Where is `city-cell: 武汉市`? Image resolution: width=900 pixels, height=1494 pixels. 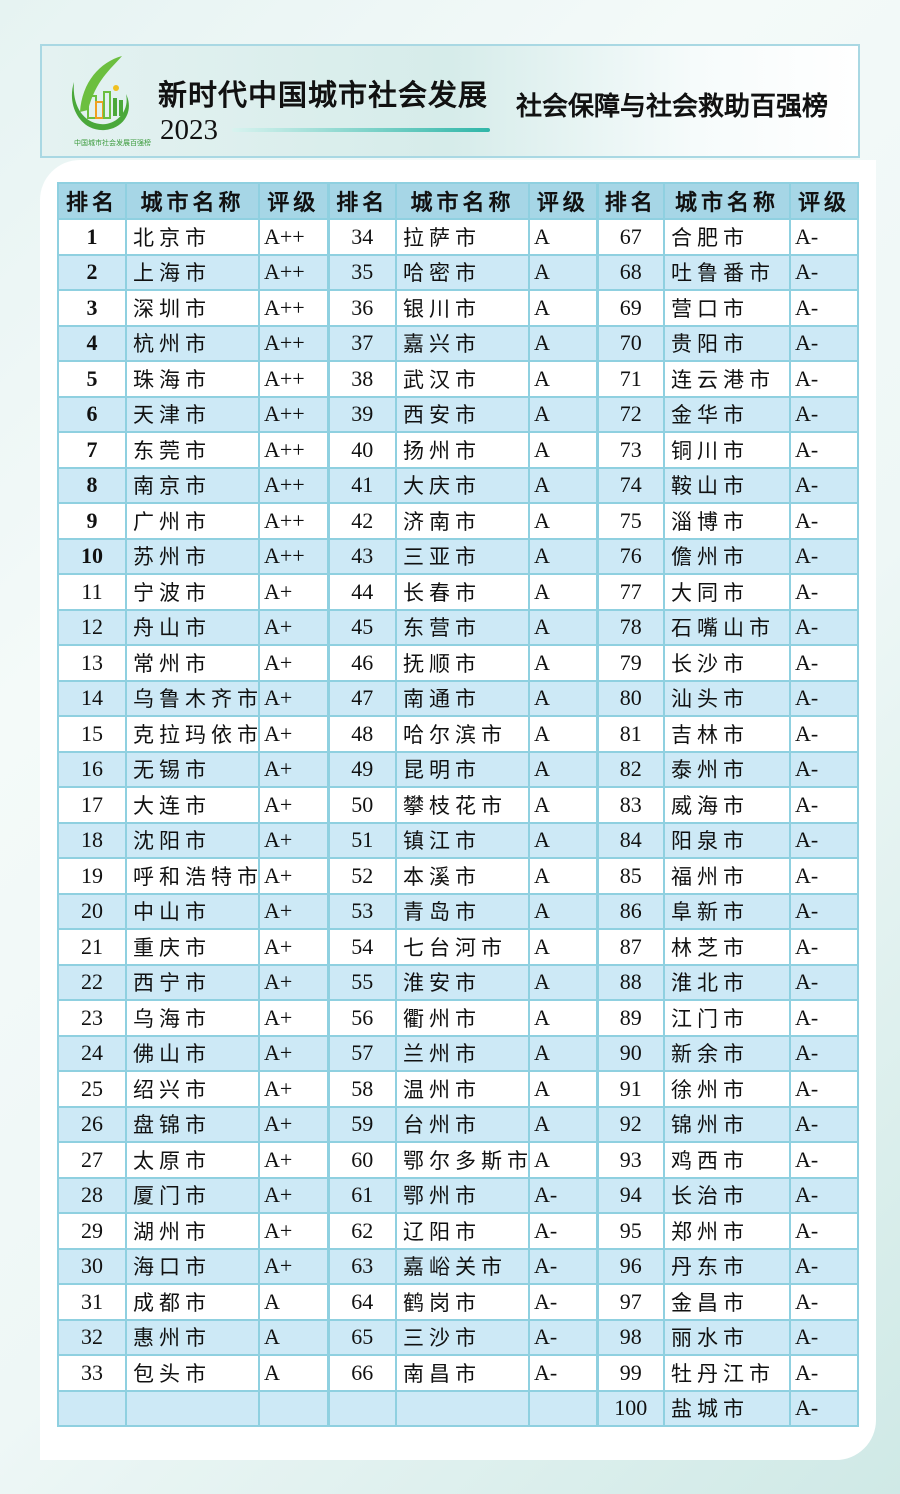
city-cell: 武汉市 is located at coordinates (462, 379).